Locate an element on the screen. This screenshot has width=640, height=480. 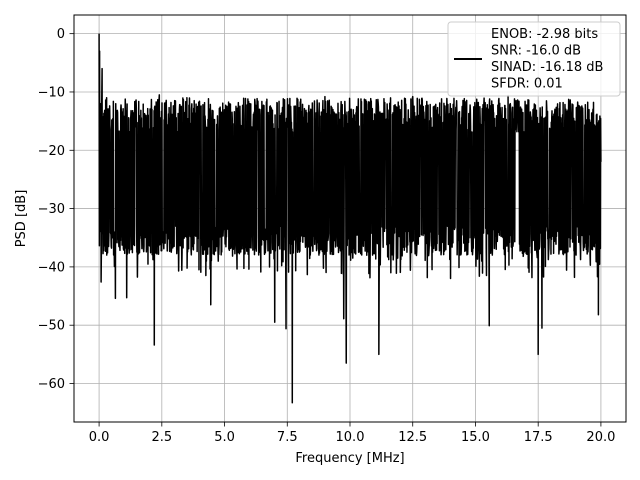
y-axis-label: PSD [dB] is located at coordinates (21, 219).